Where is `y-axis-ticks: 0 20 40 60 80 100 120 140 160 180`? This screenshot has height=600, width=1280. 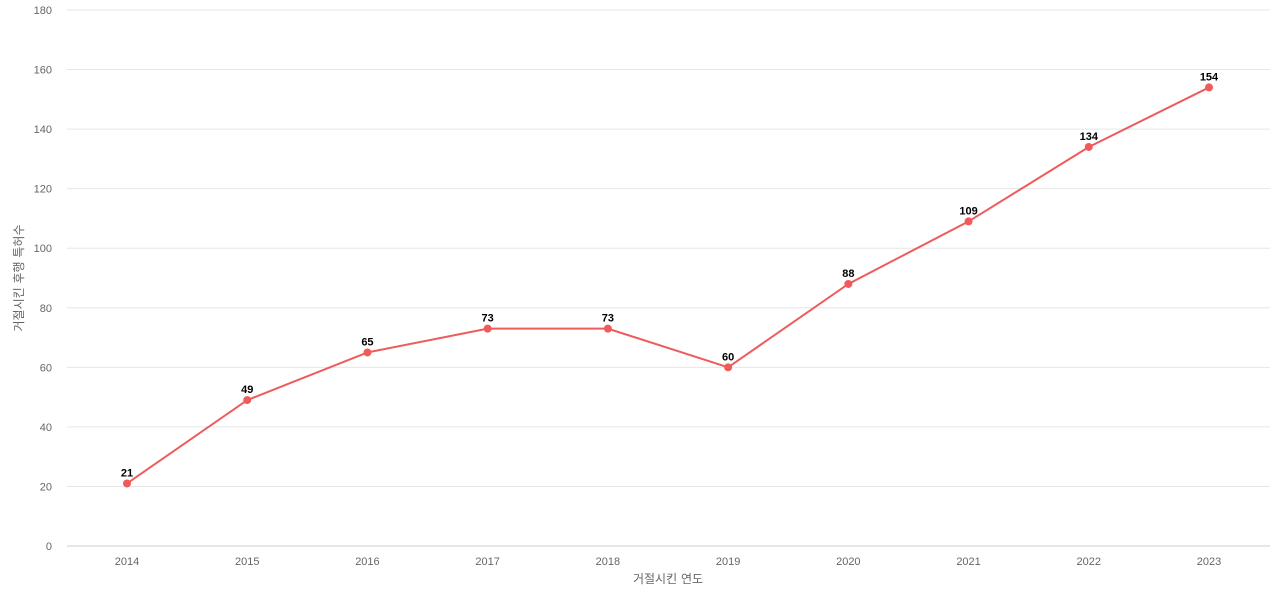
y-axis-ticks: 0 20 40 60 80 100 120 140 160 180 is located at coordinates (43, 279).